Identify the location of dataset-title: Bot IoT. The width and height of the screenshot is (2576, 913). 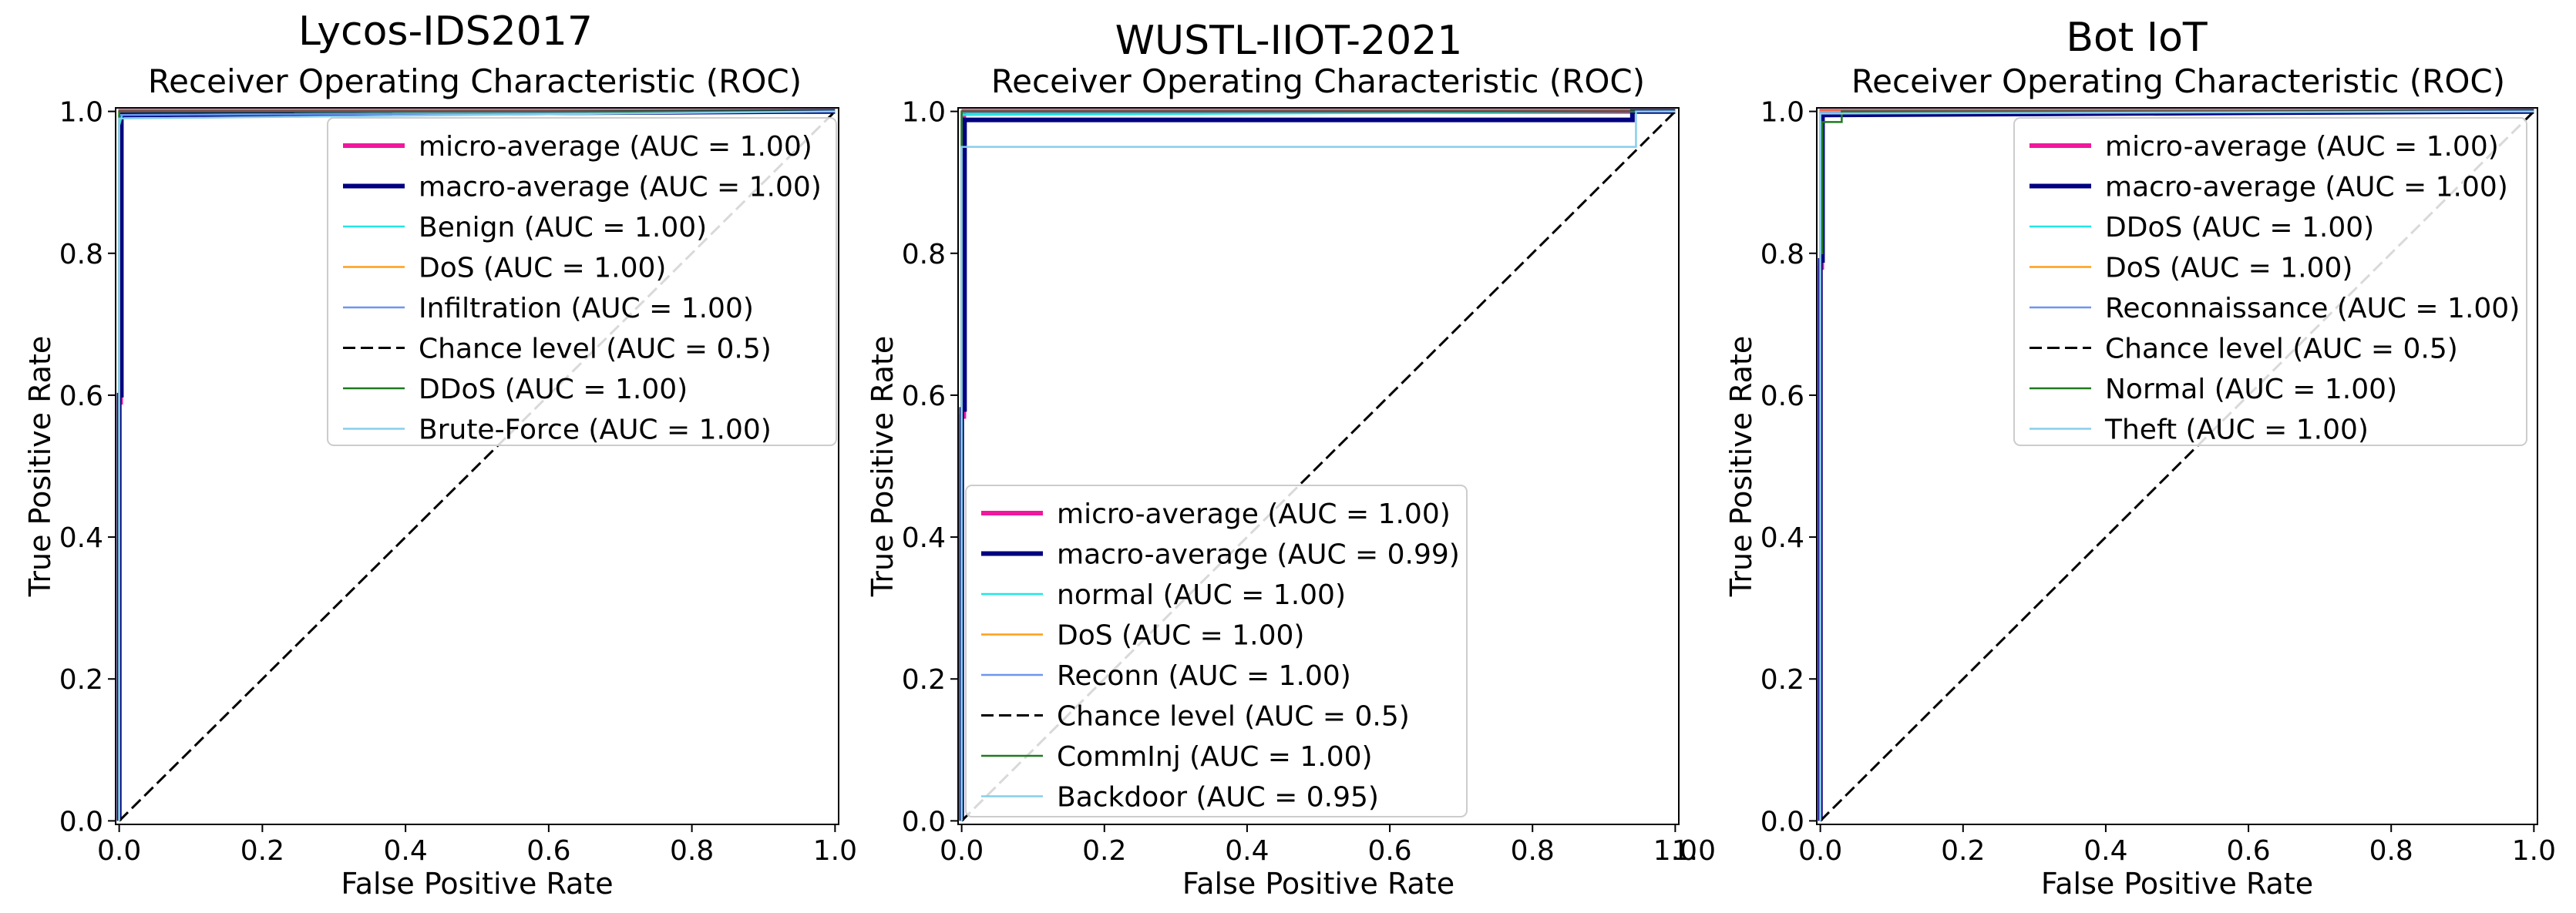
(2137, 38).